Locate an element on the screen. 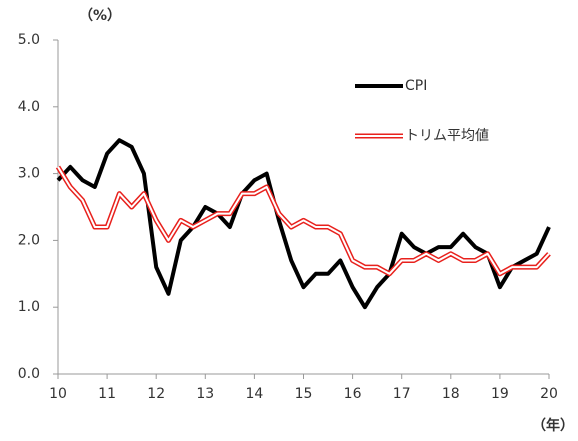  y-tick-label: 4.0 is located at coordinates (29, 107).